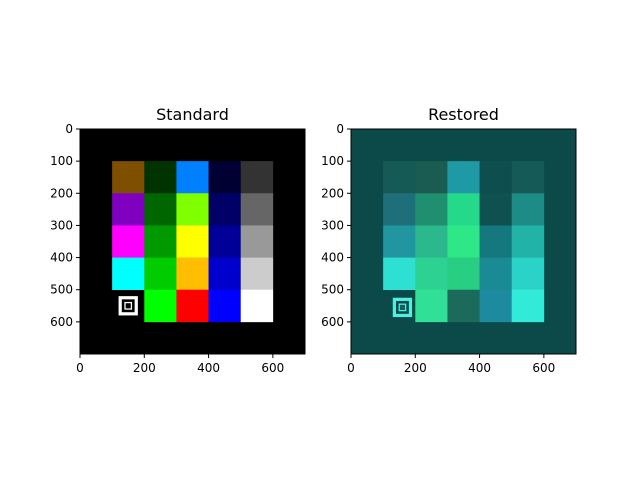  I want to click on restored-title: Restored, so click(463, 114).